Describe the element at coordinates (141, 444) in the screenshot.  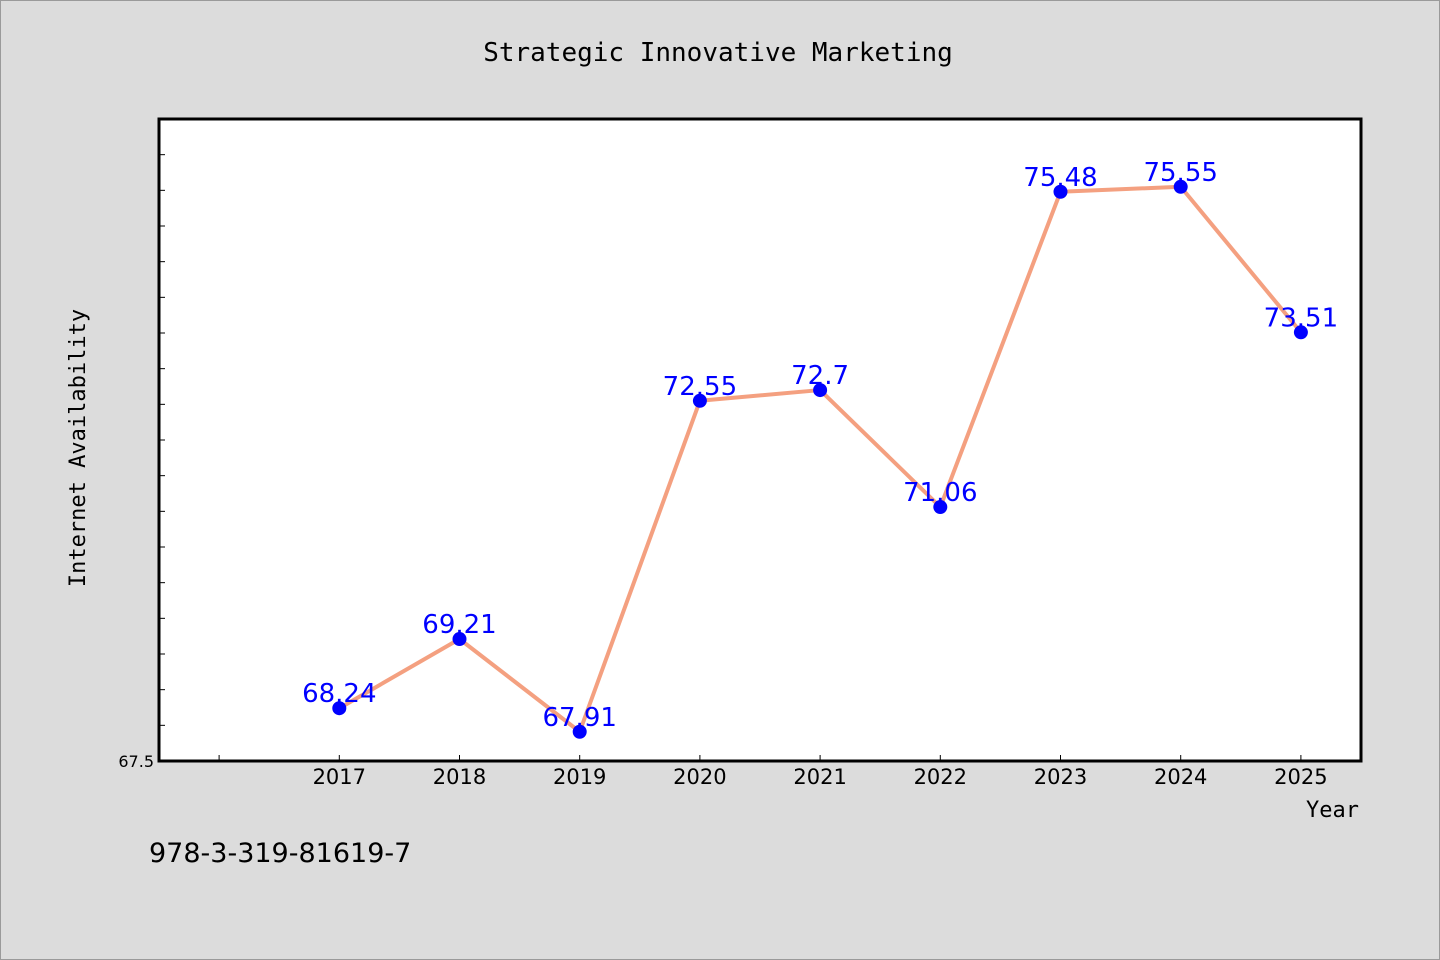
I see `y-axis-ticks: 67.5` at that location.